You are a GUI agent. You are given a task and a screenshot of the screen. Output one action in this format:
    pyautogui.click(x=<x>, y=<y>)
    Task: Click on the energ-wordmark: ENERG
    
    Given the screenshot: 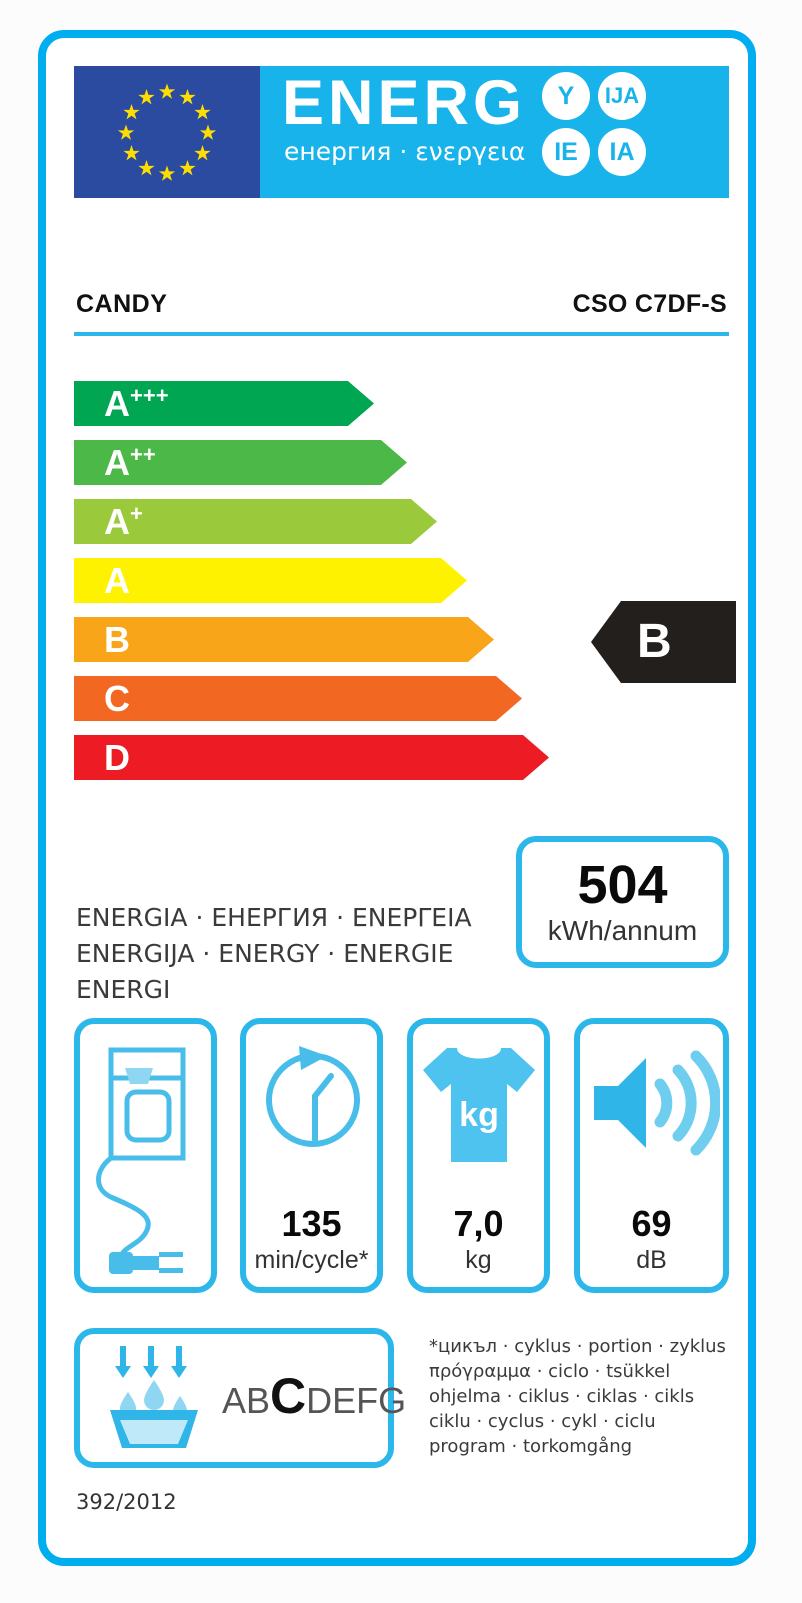 What is the action you would take?
    pyautogui.click(x=404, y=103)
    